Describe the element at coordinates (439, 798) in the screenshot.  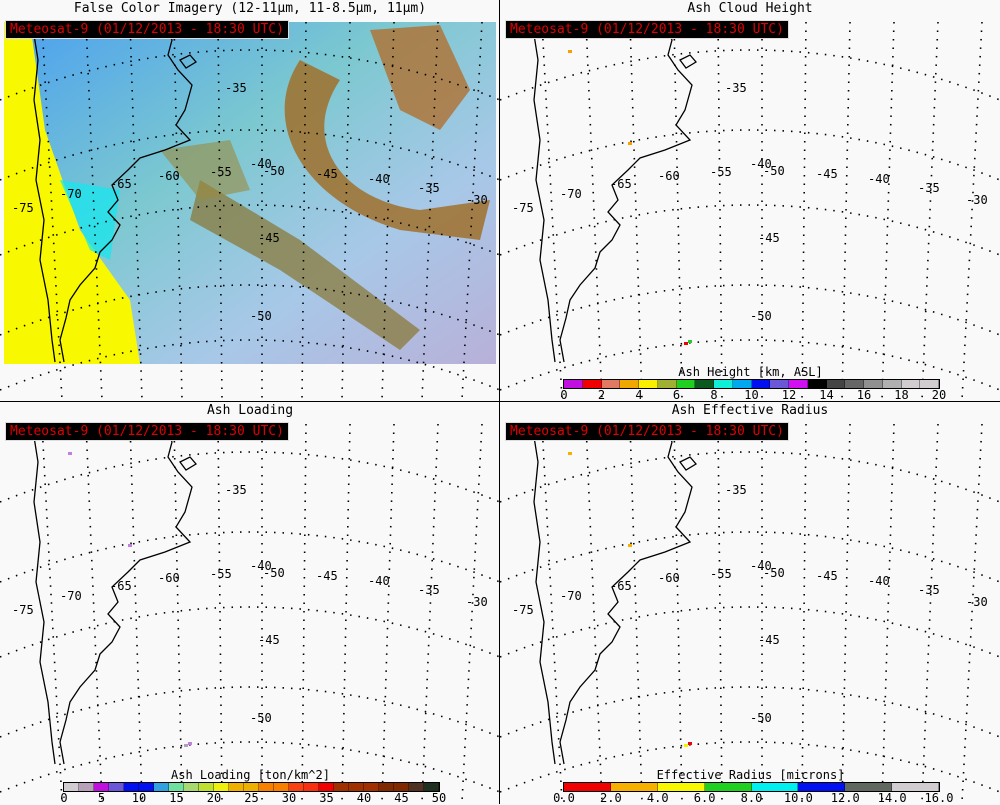
I see `colorbar-tick: 50` at that location.